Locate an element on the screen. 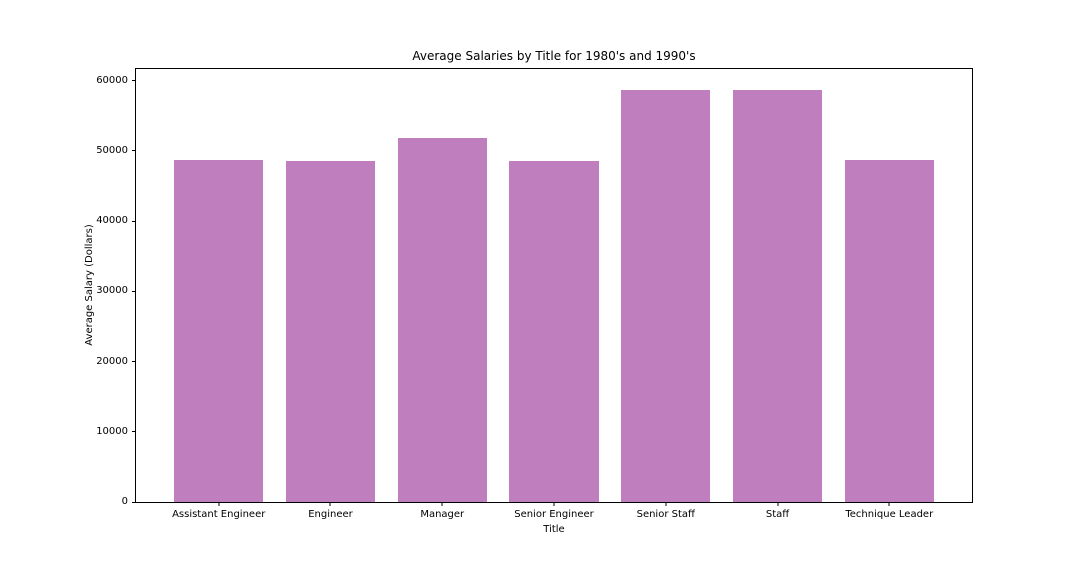  x-tick-label-manager: Manager is located at coordinates (442, 514).